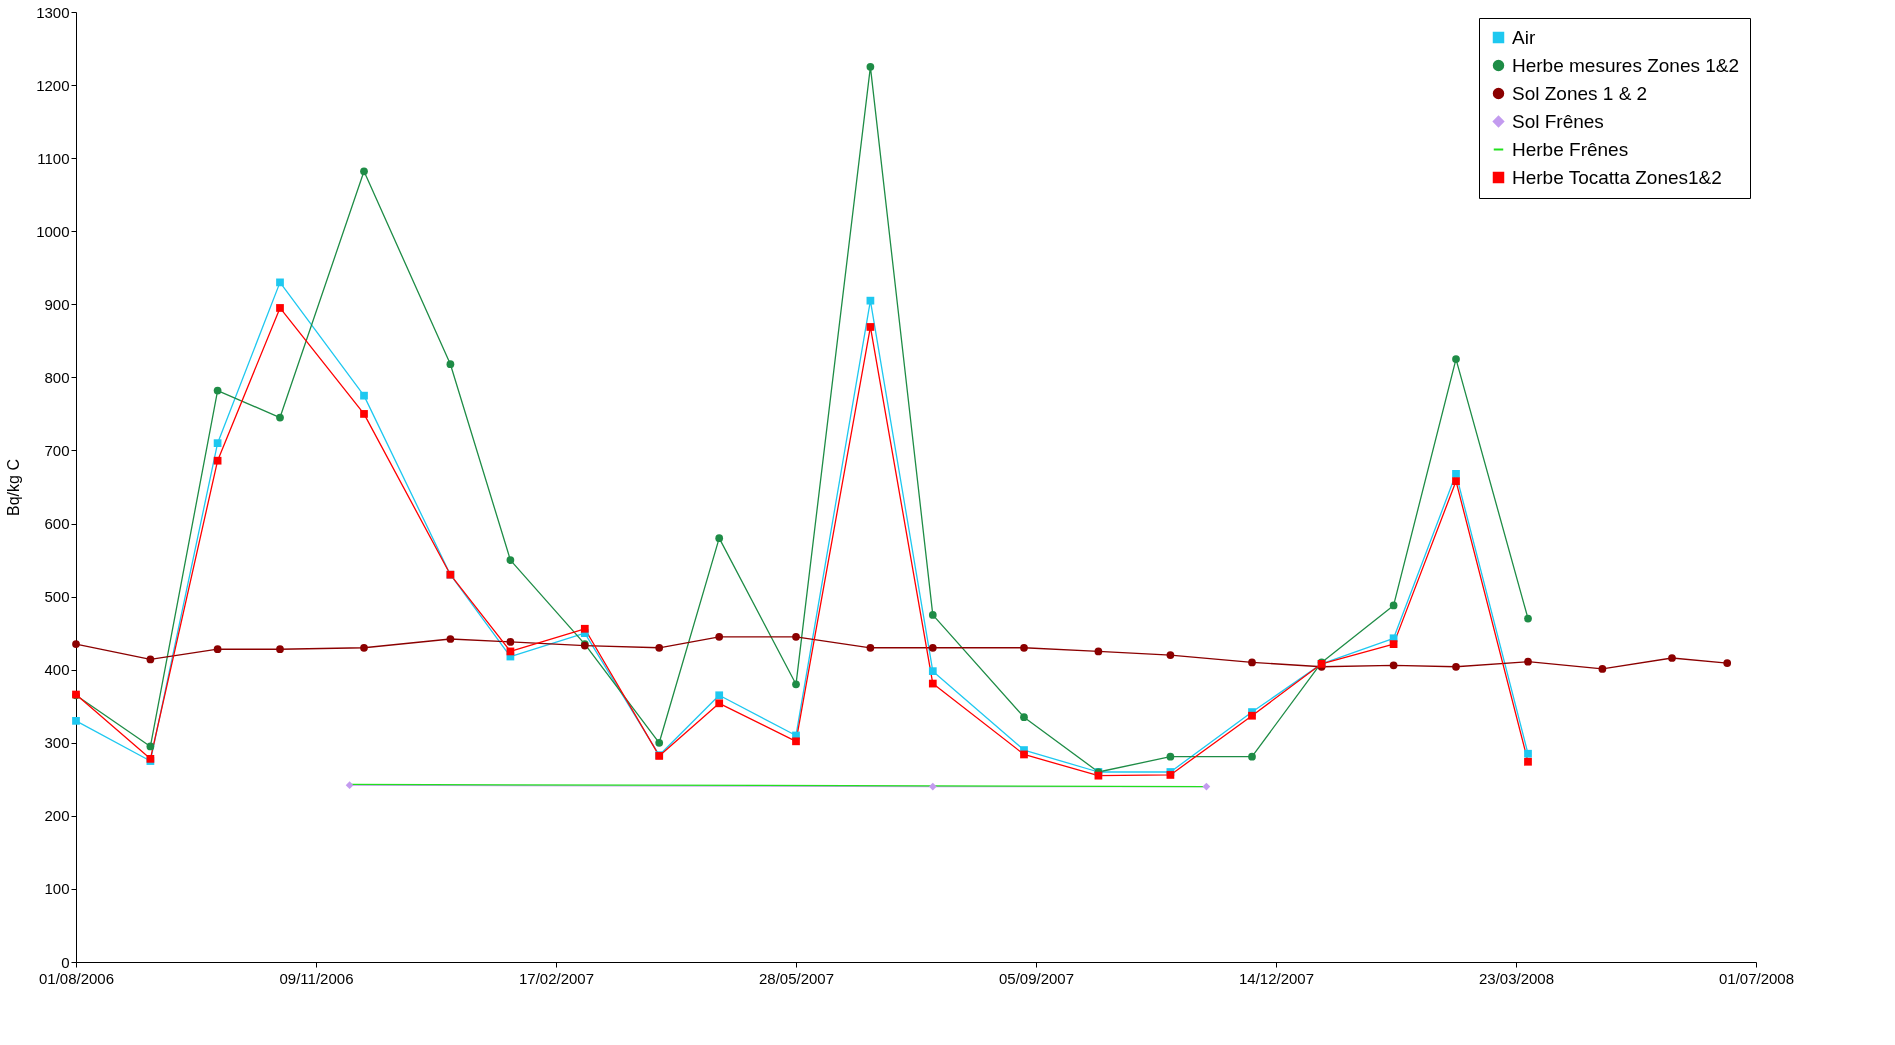 The image size is (1895, 1045). What do you see at coordinates (796, 978) in the screenshot?
I see `x-tick-label: 28/05/2007` at bounding box center [796, 978].